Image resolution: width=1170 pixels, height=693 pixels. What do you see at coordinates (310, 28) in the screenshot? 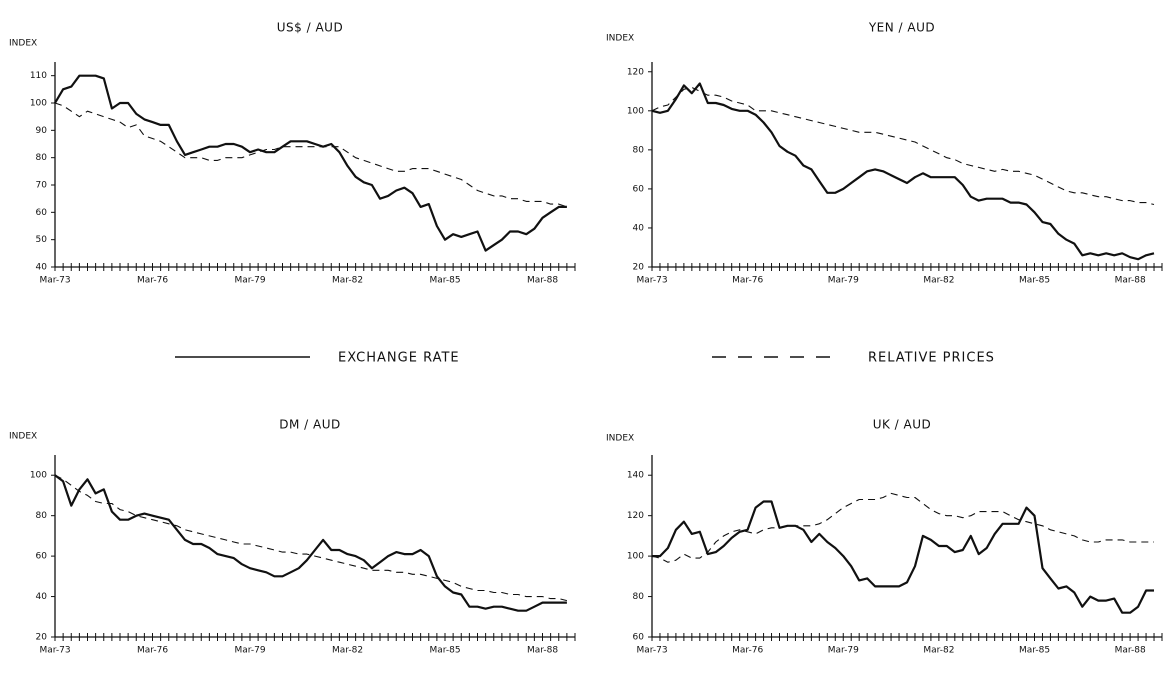
I see `chart-title: US$ / AUD` at bounding box center [310, 28].